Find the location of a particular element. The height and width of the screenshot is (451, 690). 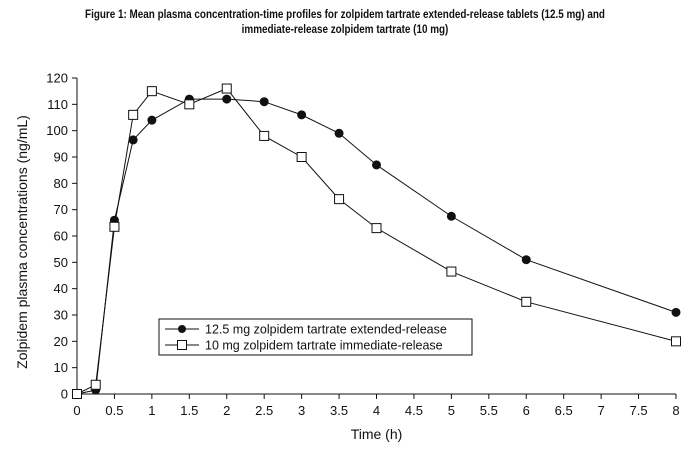

x-axis-label: Time (h) is located at coordinates (377, 434).